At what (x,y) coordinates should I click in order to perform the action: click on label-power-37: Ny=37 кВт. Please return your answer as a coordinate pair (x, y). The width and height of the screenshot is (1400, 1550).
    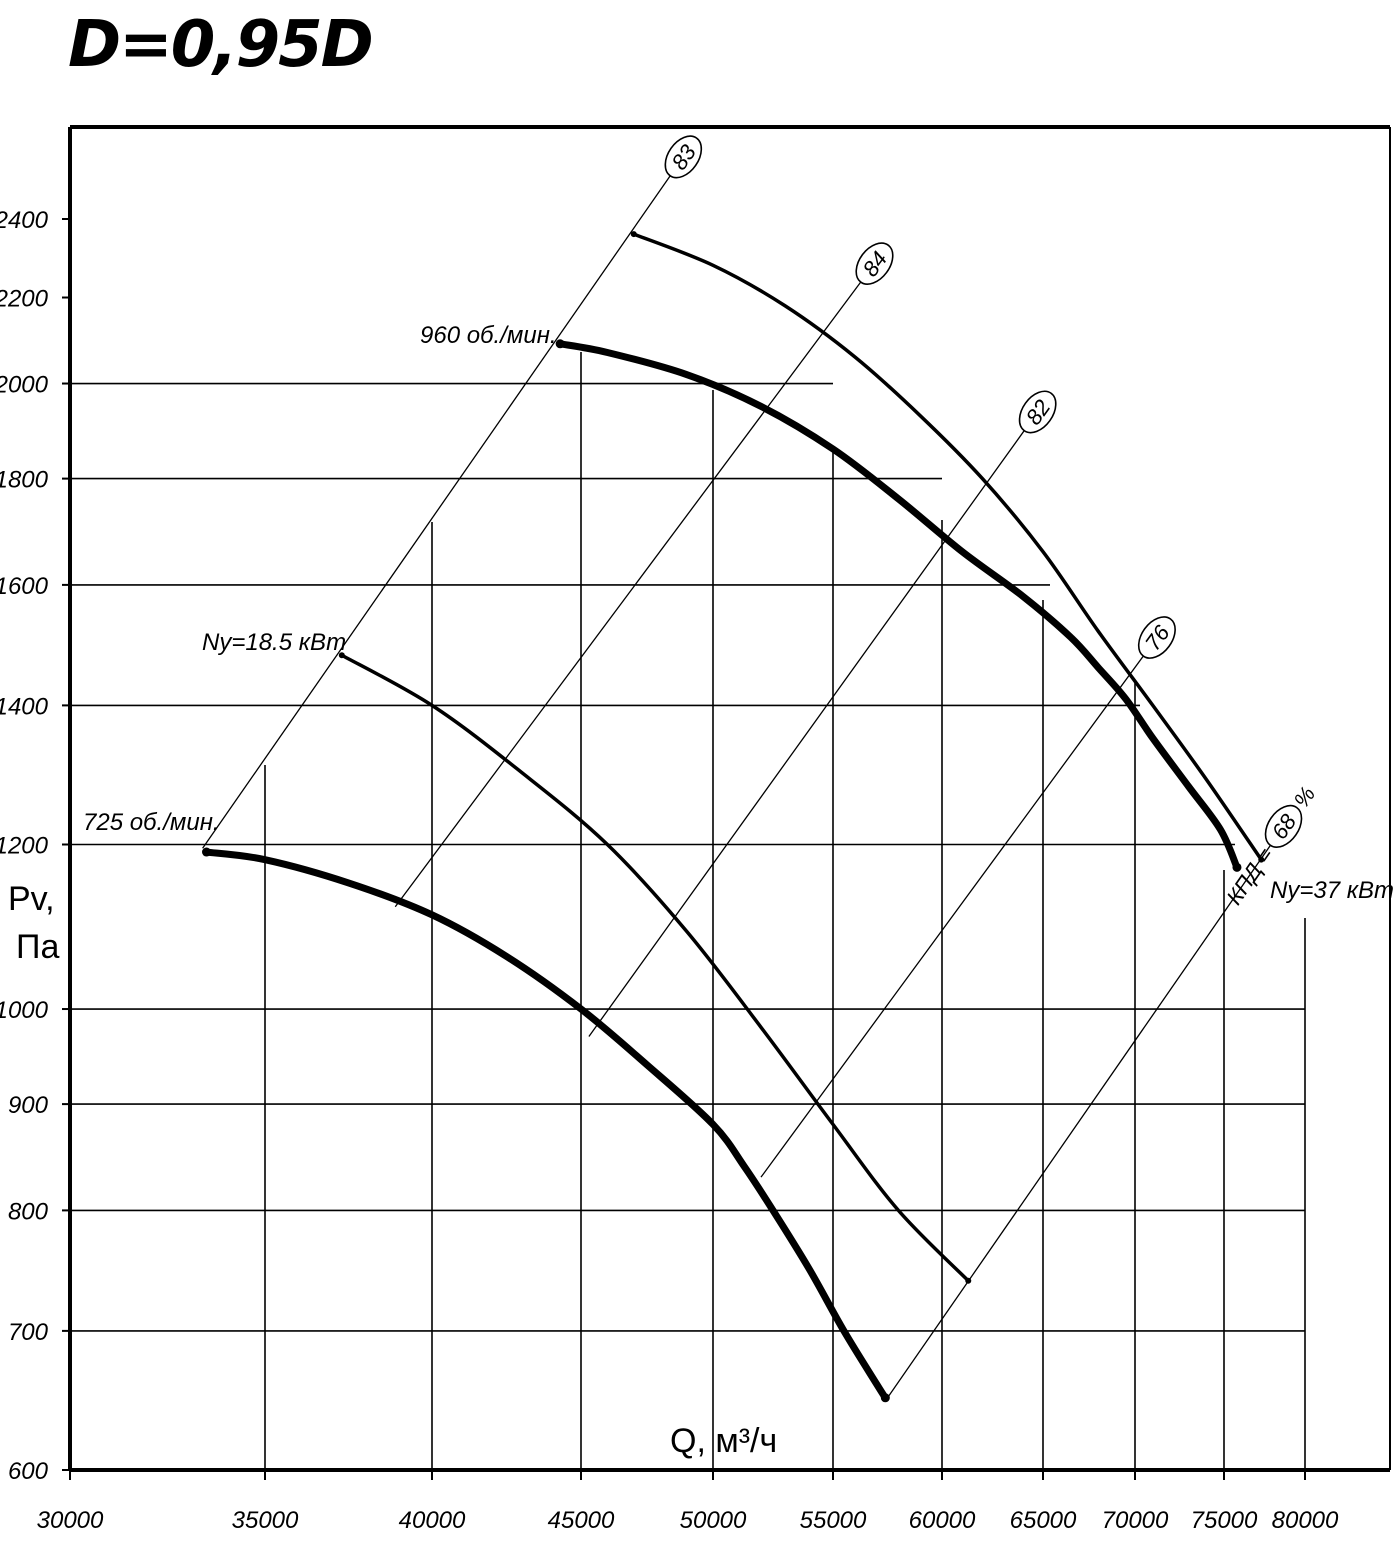
    Looking at the image, I should click on (1332, 890).